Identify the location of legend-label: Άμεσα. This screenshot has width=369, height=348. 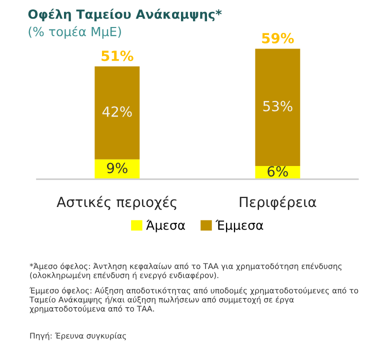
(166, 226).